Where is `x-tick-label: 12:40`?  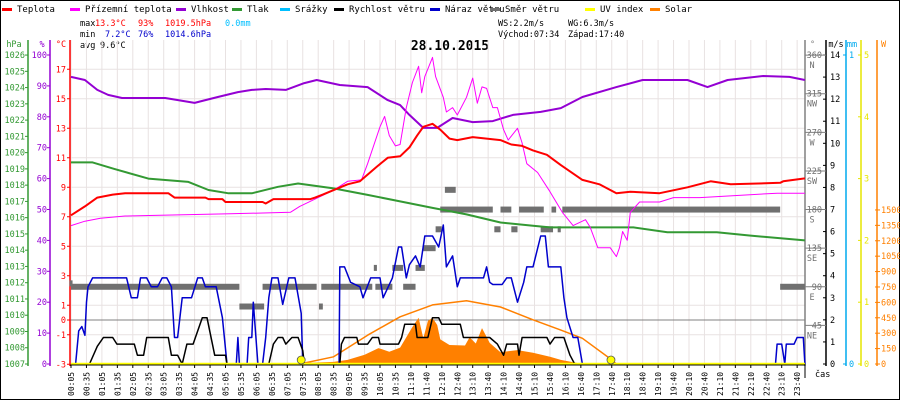 x-tick-label: 12:40 is located at coordinates (457, 384).